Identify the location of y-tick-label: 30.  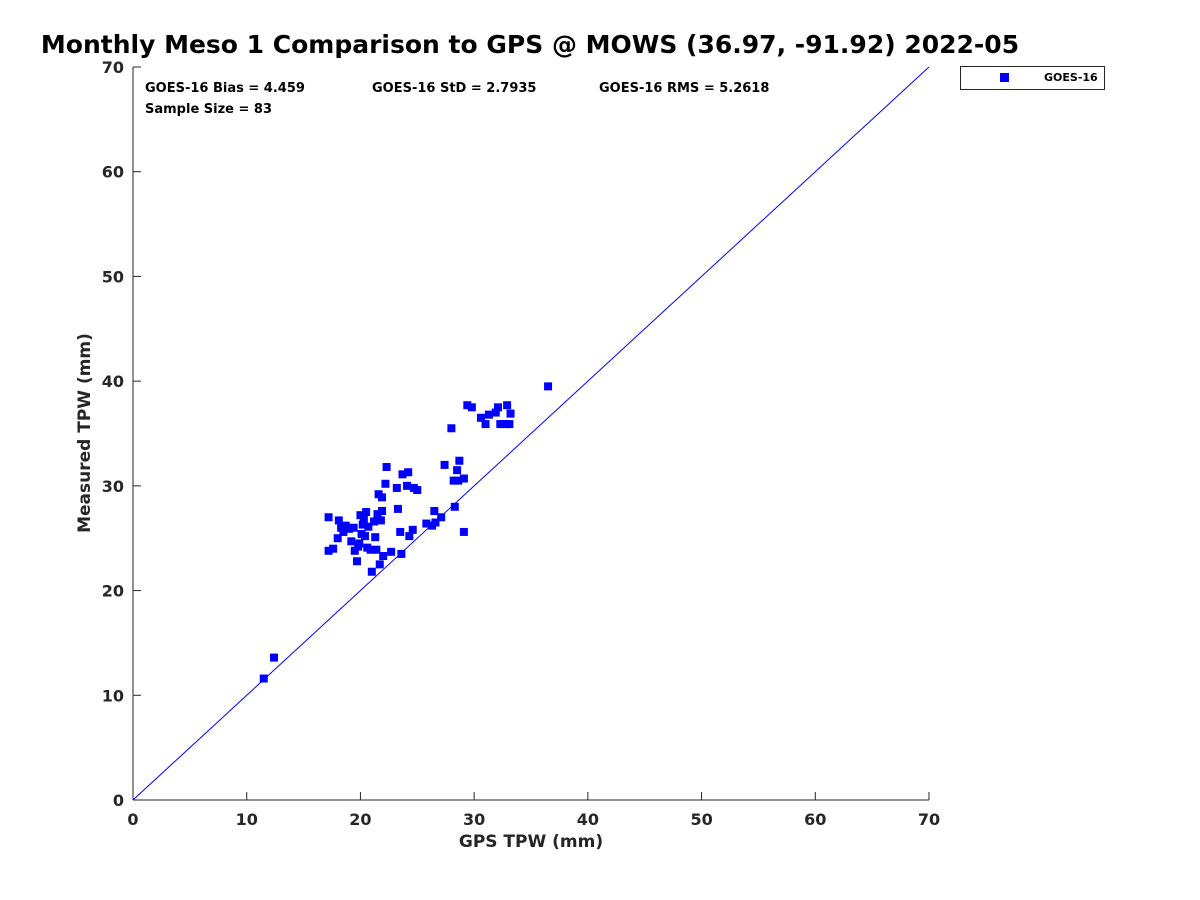
(113, 486).